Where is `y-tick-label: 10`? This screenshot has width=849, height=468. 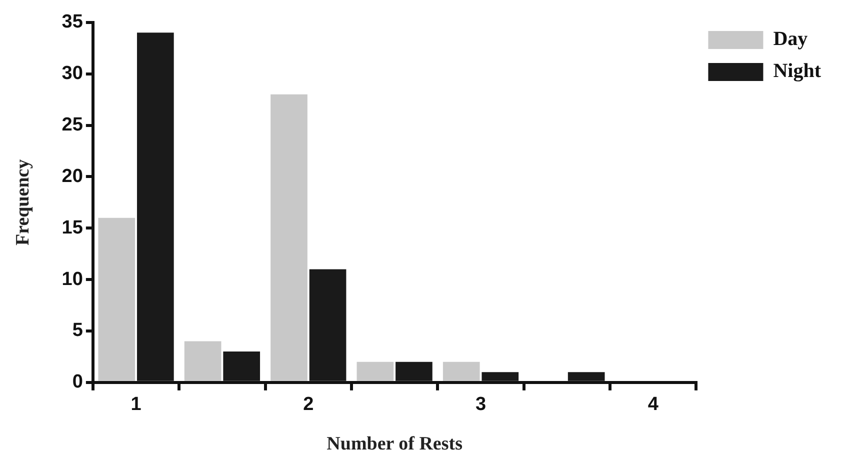 y-tick-label: 10 is located at coordinates (72, 279).